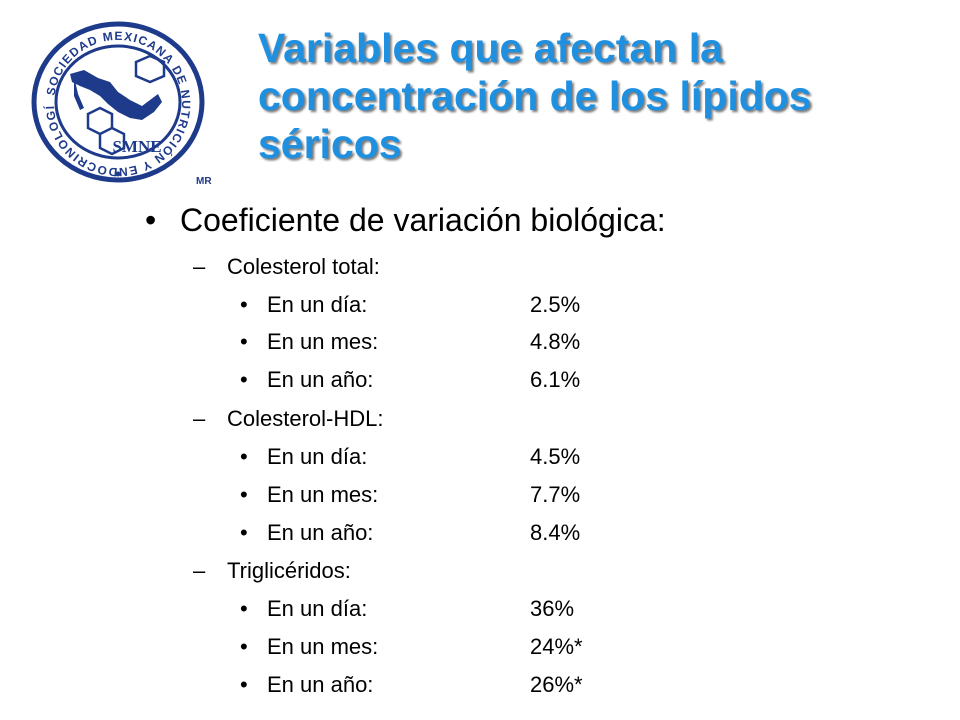 This screenshot has width=960, height=720. I want to click on list-item: • En un día: 36%, so click(407, 609).